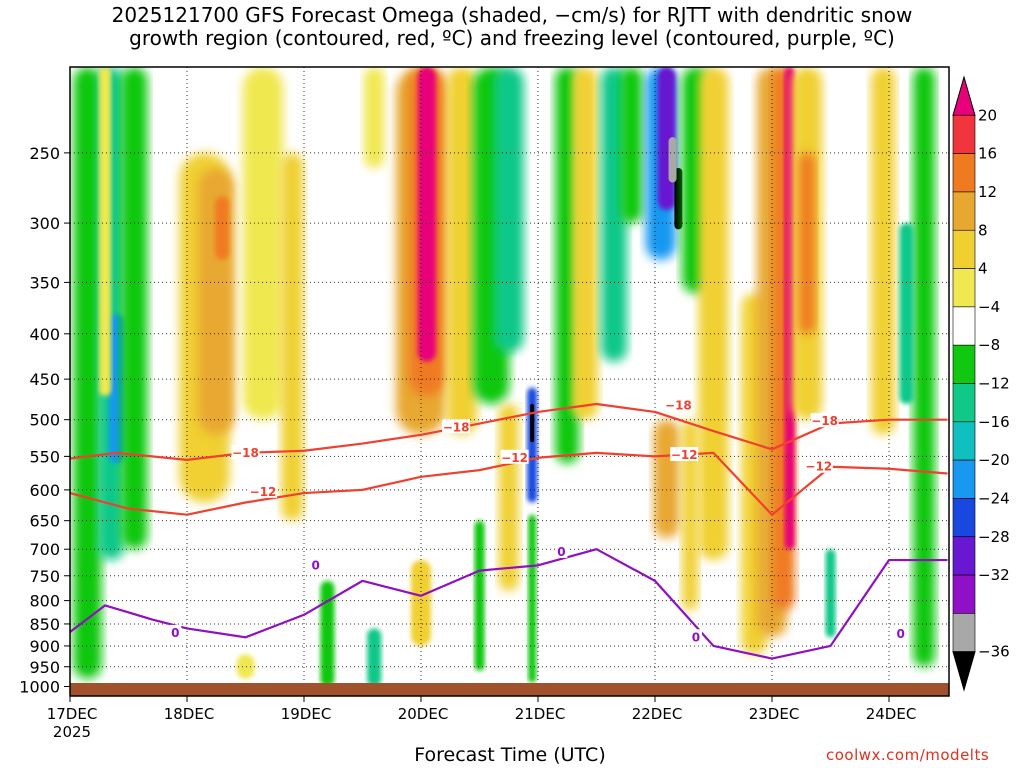 The height and width of the screenshot is (768, 1024). What do you see at coordinates (189, 714) in the screenshot?
I see `x-tick-label: 18DEC` at bounding box center [189, 714].